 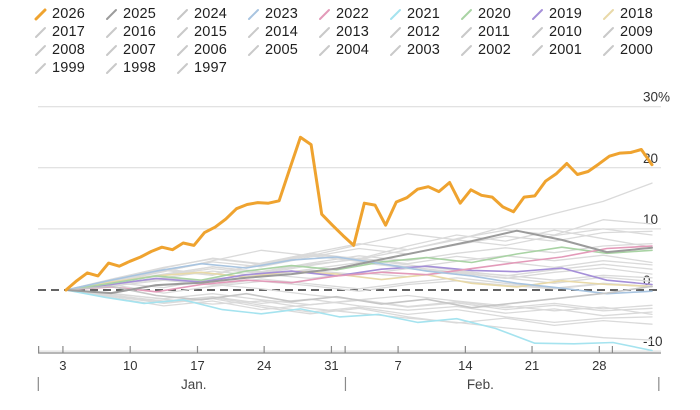 I want to click on legend-item-2003: 2003, so click(x=424, y=50).